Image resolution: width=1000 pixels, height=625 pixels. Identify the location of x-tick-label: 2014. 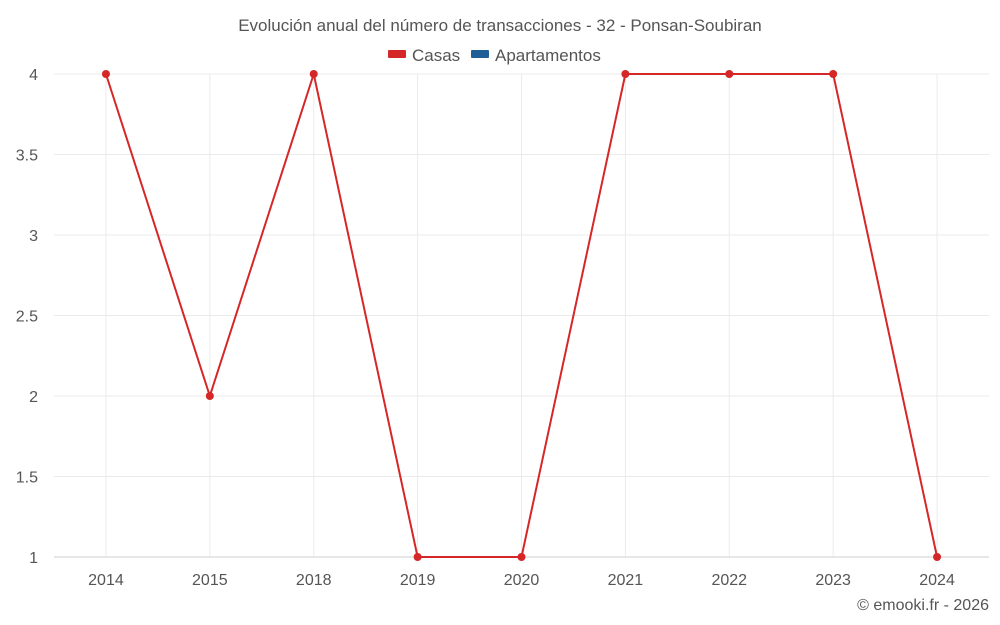
(106, 580).